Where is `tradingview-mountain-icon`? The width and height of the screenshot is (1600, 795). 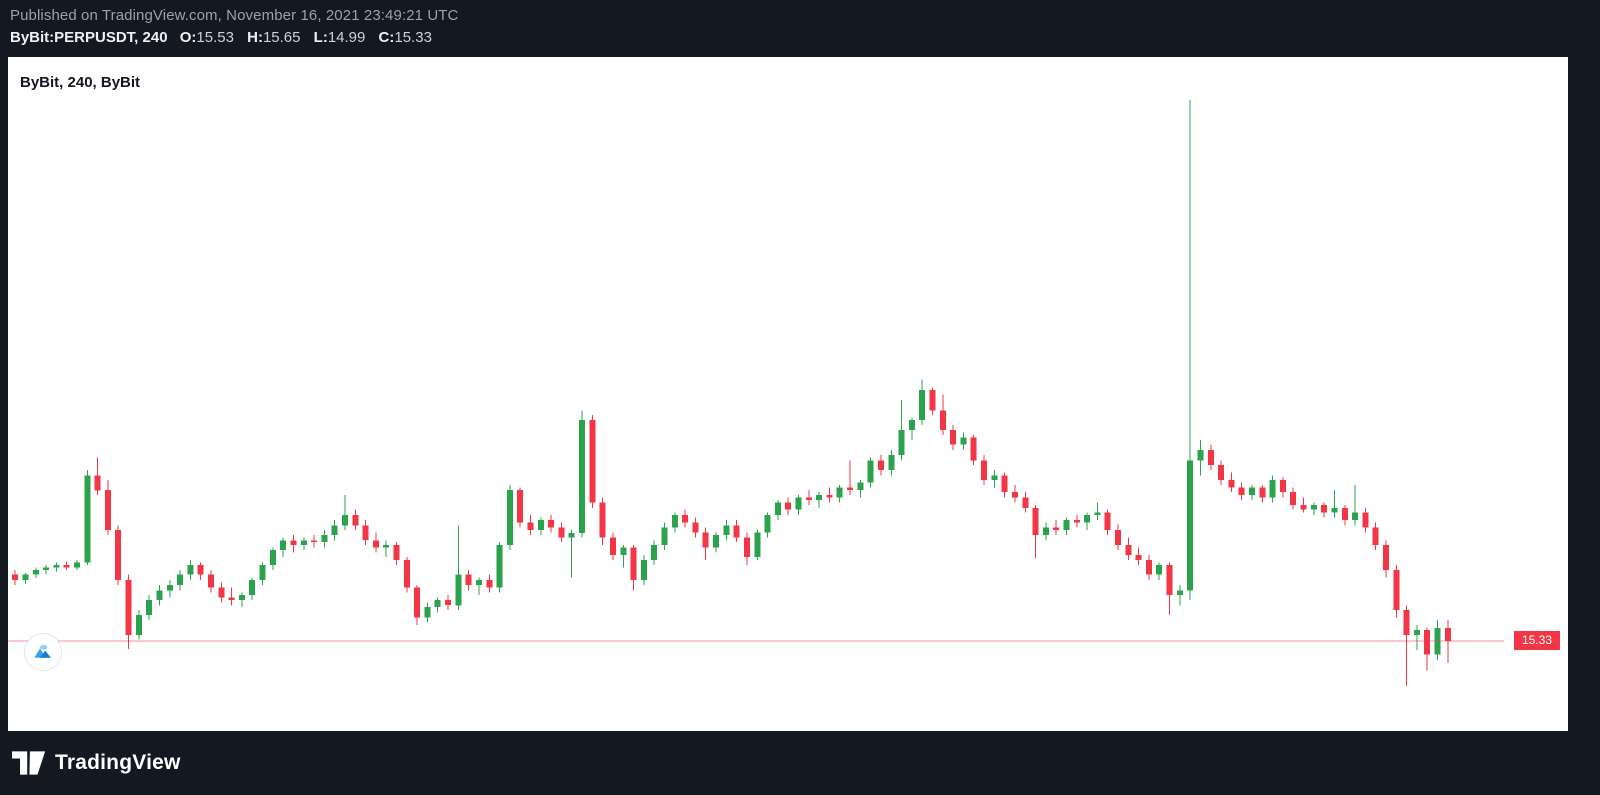
tradingview-mountain-icon is located at coordinates (42, 651).